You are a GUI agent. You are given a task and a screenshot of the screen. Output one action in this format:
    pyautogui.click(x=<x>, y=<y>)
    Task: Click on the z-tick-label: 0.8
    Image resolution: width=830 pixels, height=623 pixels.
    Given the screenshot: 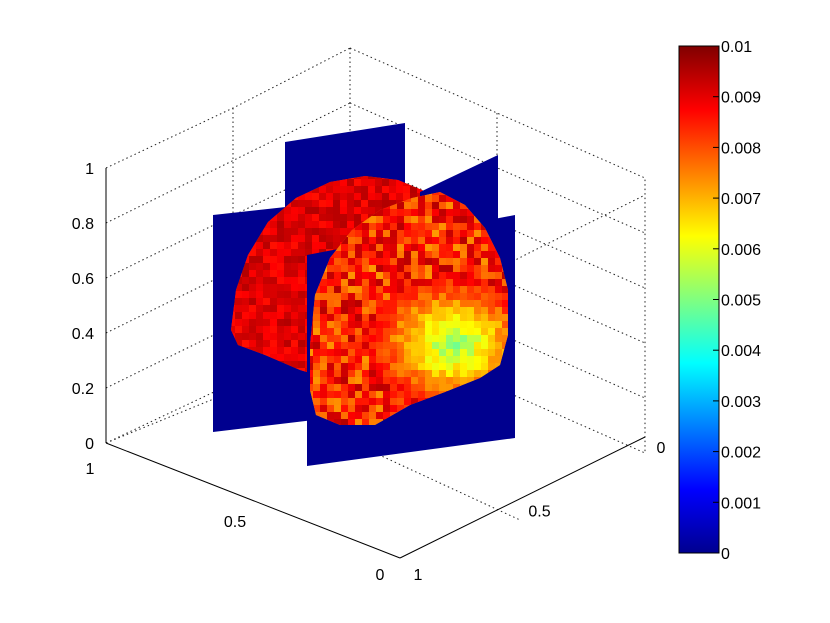 What is the action you would take?
    pyautogui.click(x=83, y=224)
    